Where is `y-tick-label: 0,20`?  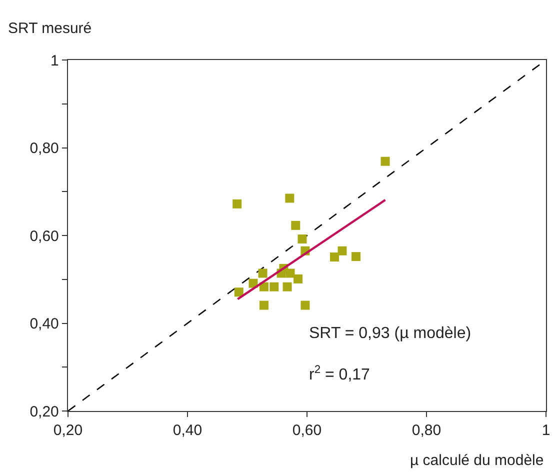 y-tick-label: 0,20 is located at coordinates (44, 411).